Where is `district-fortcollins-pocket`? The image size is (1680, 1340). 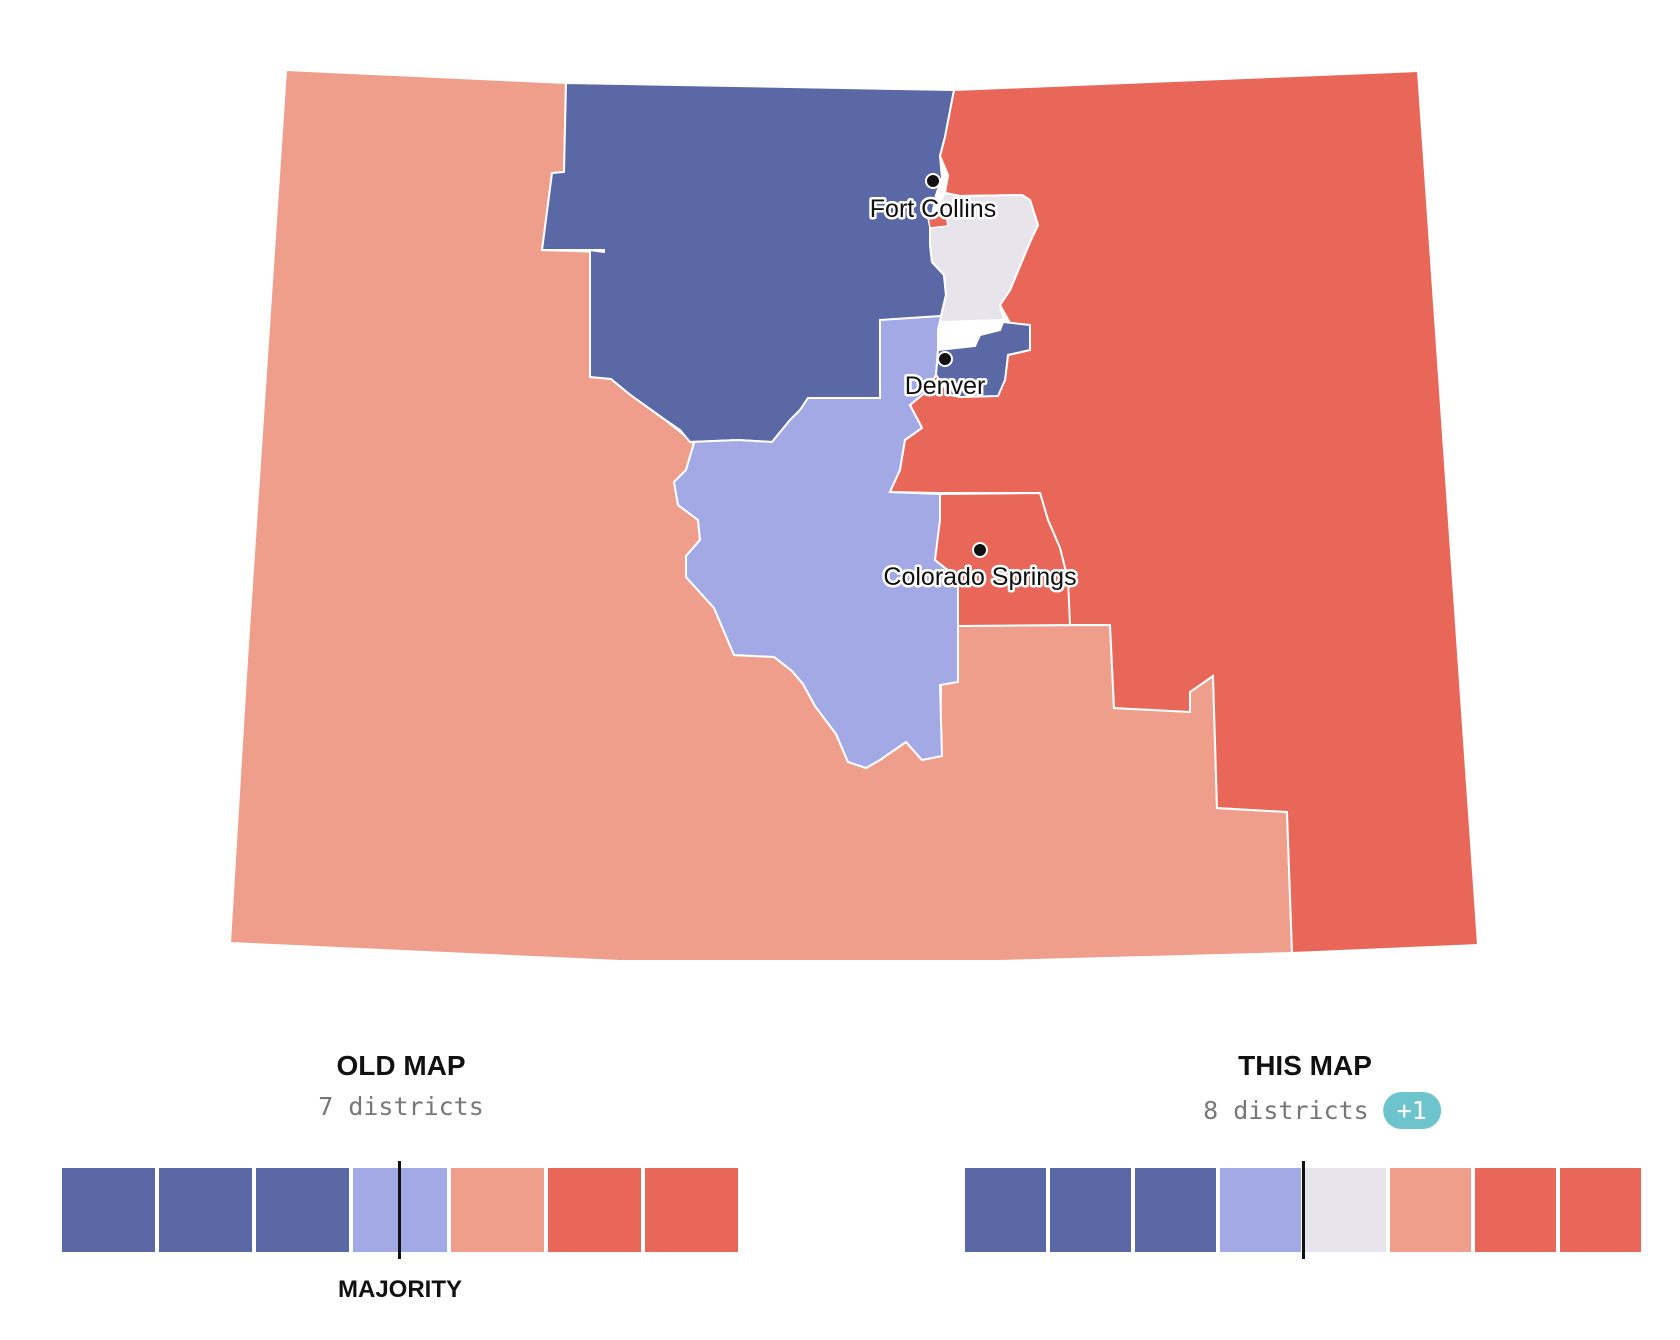
district-fortcollins-pocket is located at coordinates (938, 221).